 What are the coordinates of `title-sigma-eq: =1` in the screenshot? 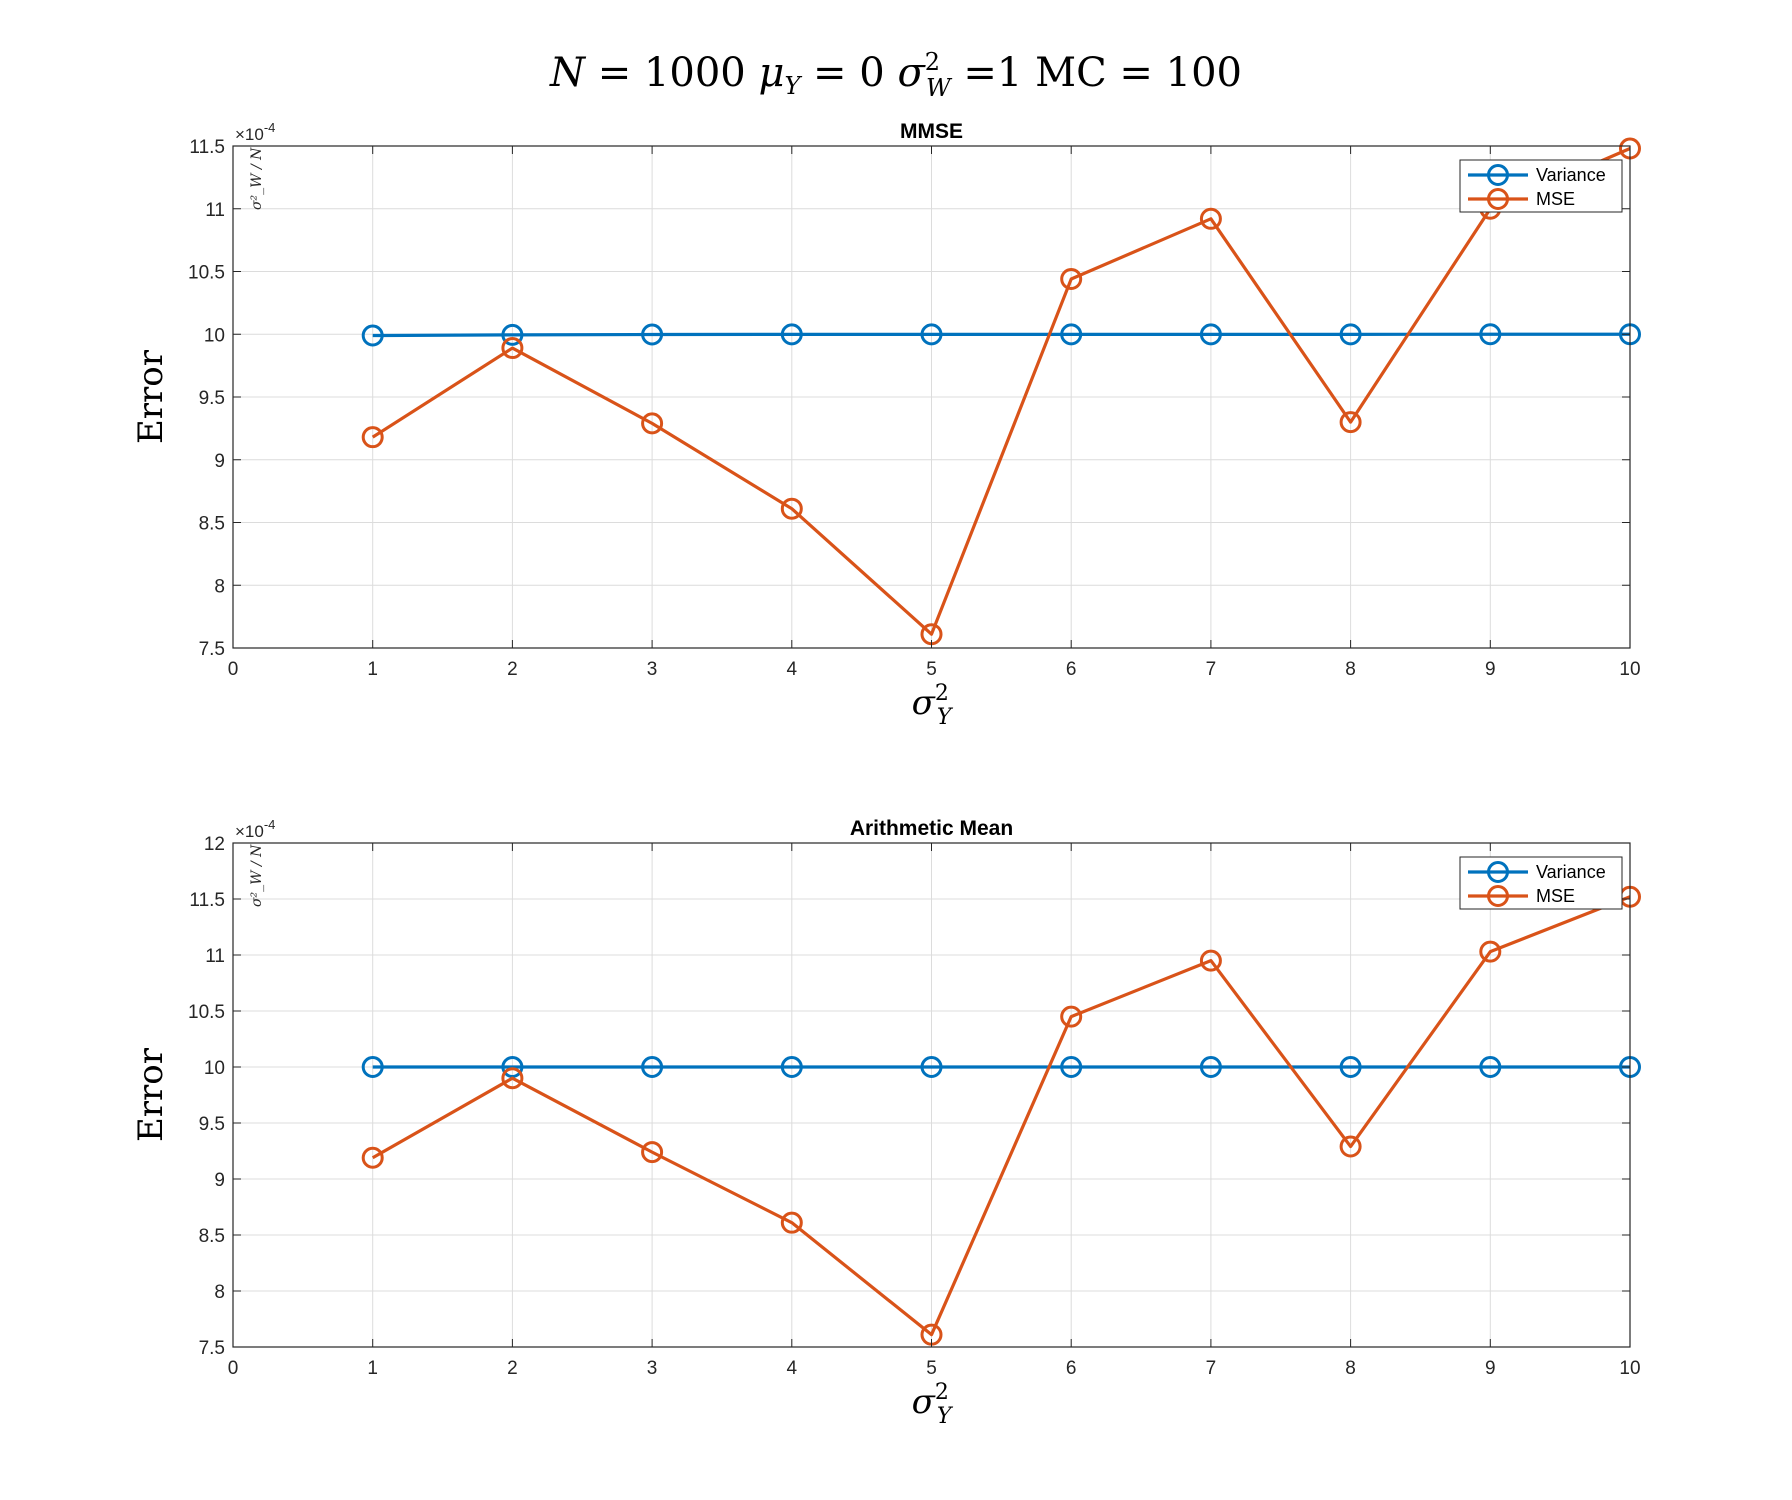 It's located at (993, 73).